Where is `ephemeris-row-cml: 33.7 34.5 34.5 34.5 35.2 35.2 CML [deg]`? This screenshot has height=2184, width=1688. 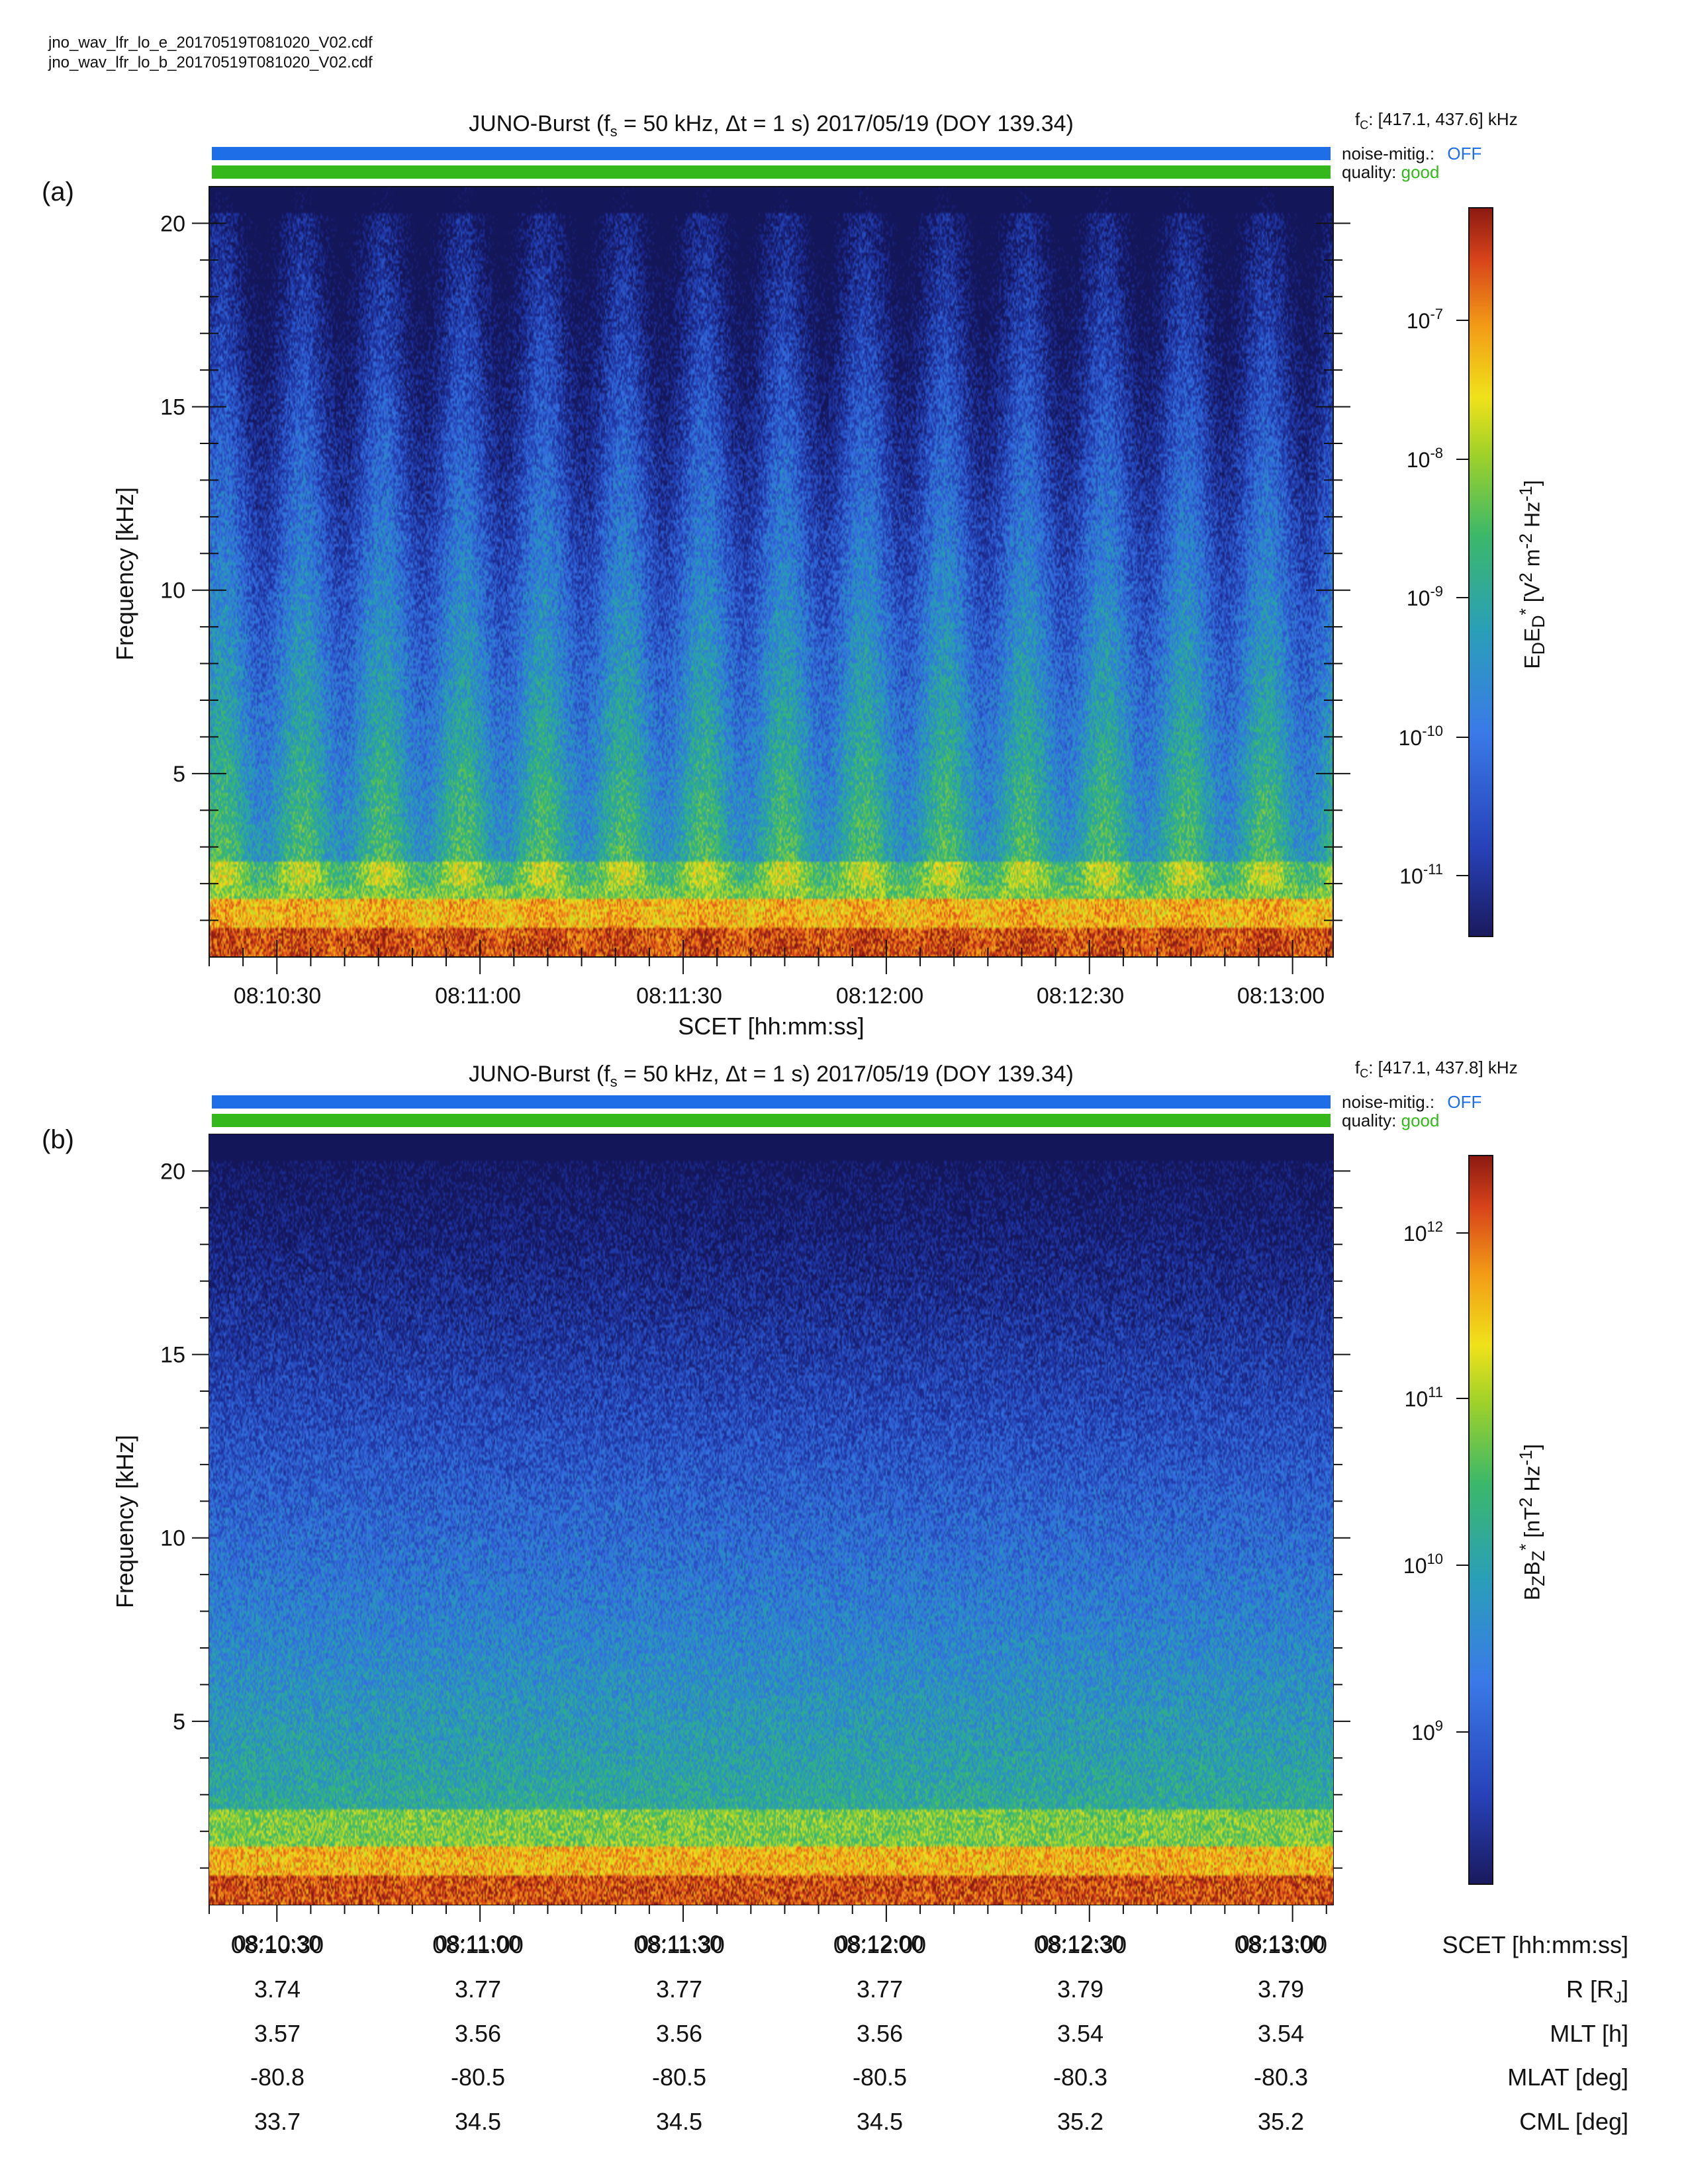
ephemeris-row-cml: 33.7 34.5 34.5 34.5 35.2 35.2 CML [deg] is located at coordinates (844, 2121).